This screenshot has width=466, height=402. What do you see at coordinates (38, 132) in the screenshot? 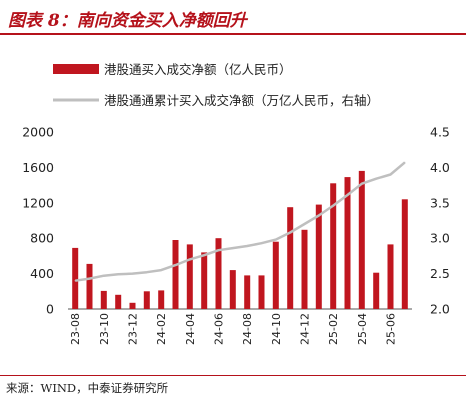
I see `y-left-tick-2000: 2000` at bounding box center [38, 132].